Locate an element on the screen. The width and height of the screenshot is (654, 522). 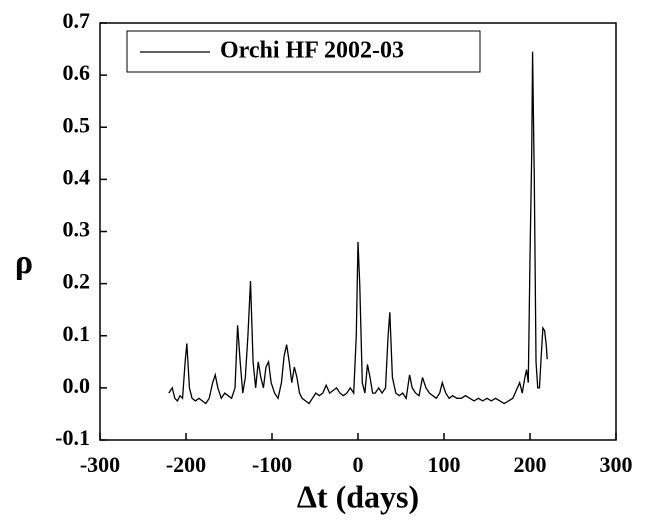
x-tick-label: -300 is located at coordinates (100, 464).